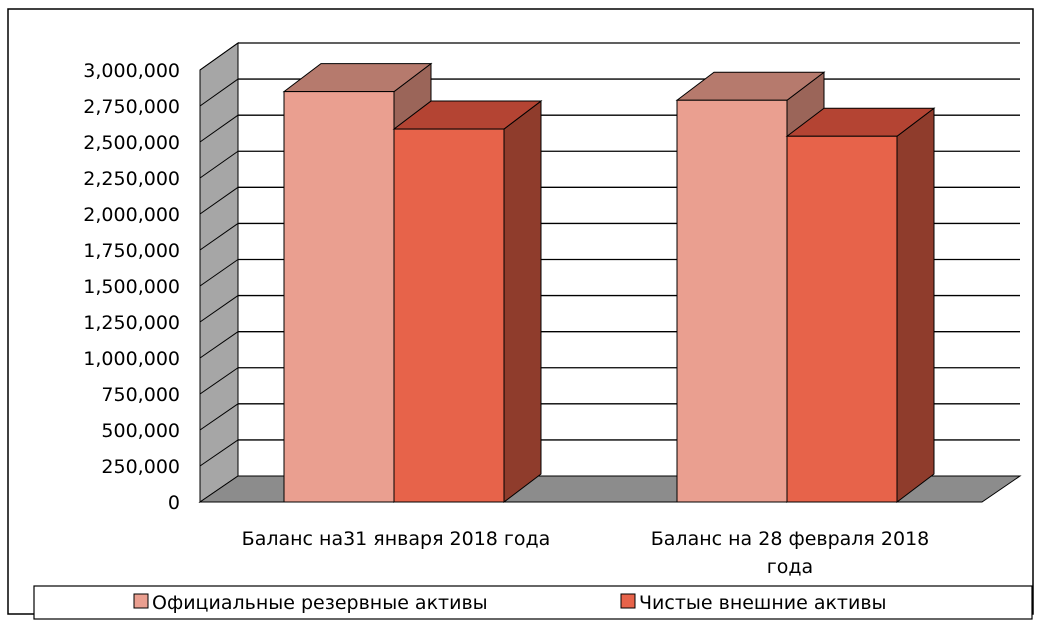 This screenshot has width=1042, height=627. I want to click on y-tick-label: 500,000, so click(140, 431).